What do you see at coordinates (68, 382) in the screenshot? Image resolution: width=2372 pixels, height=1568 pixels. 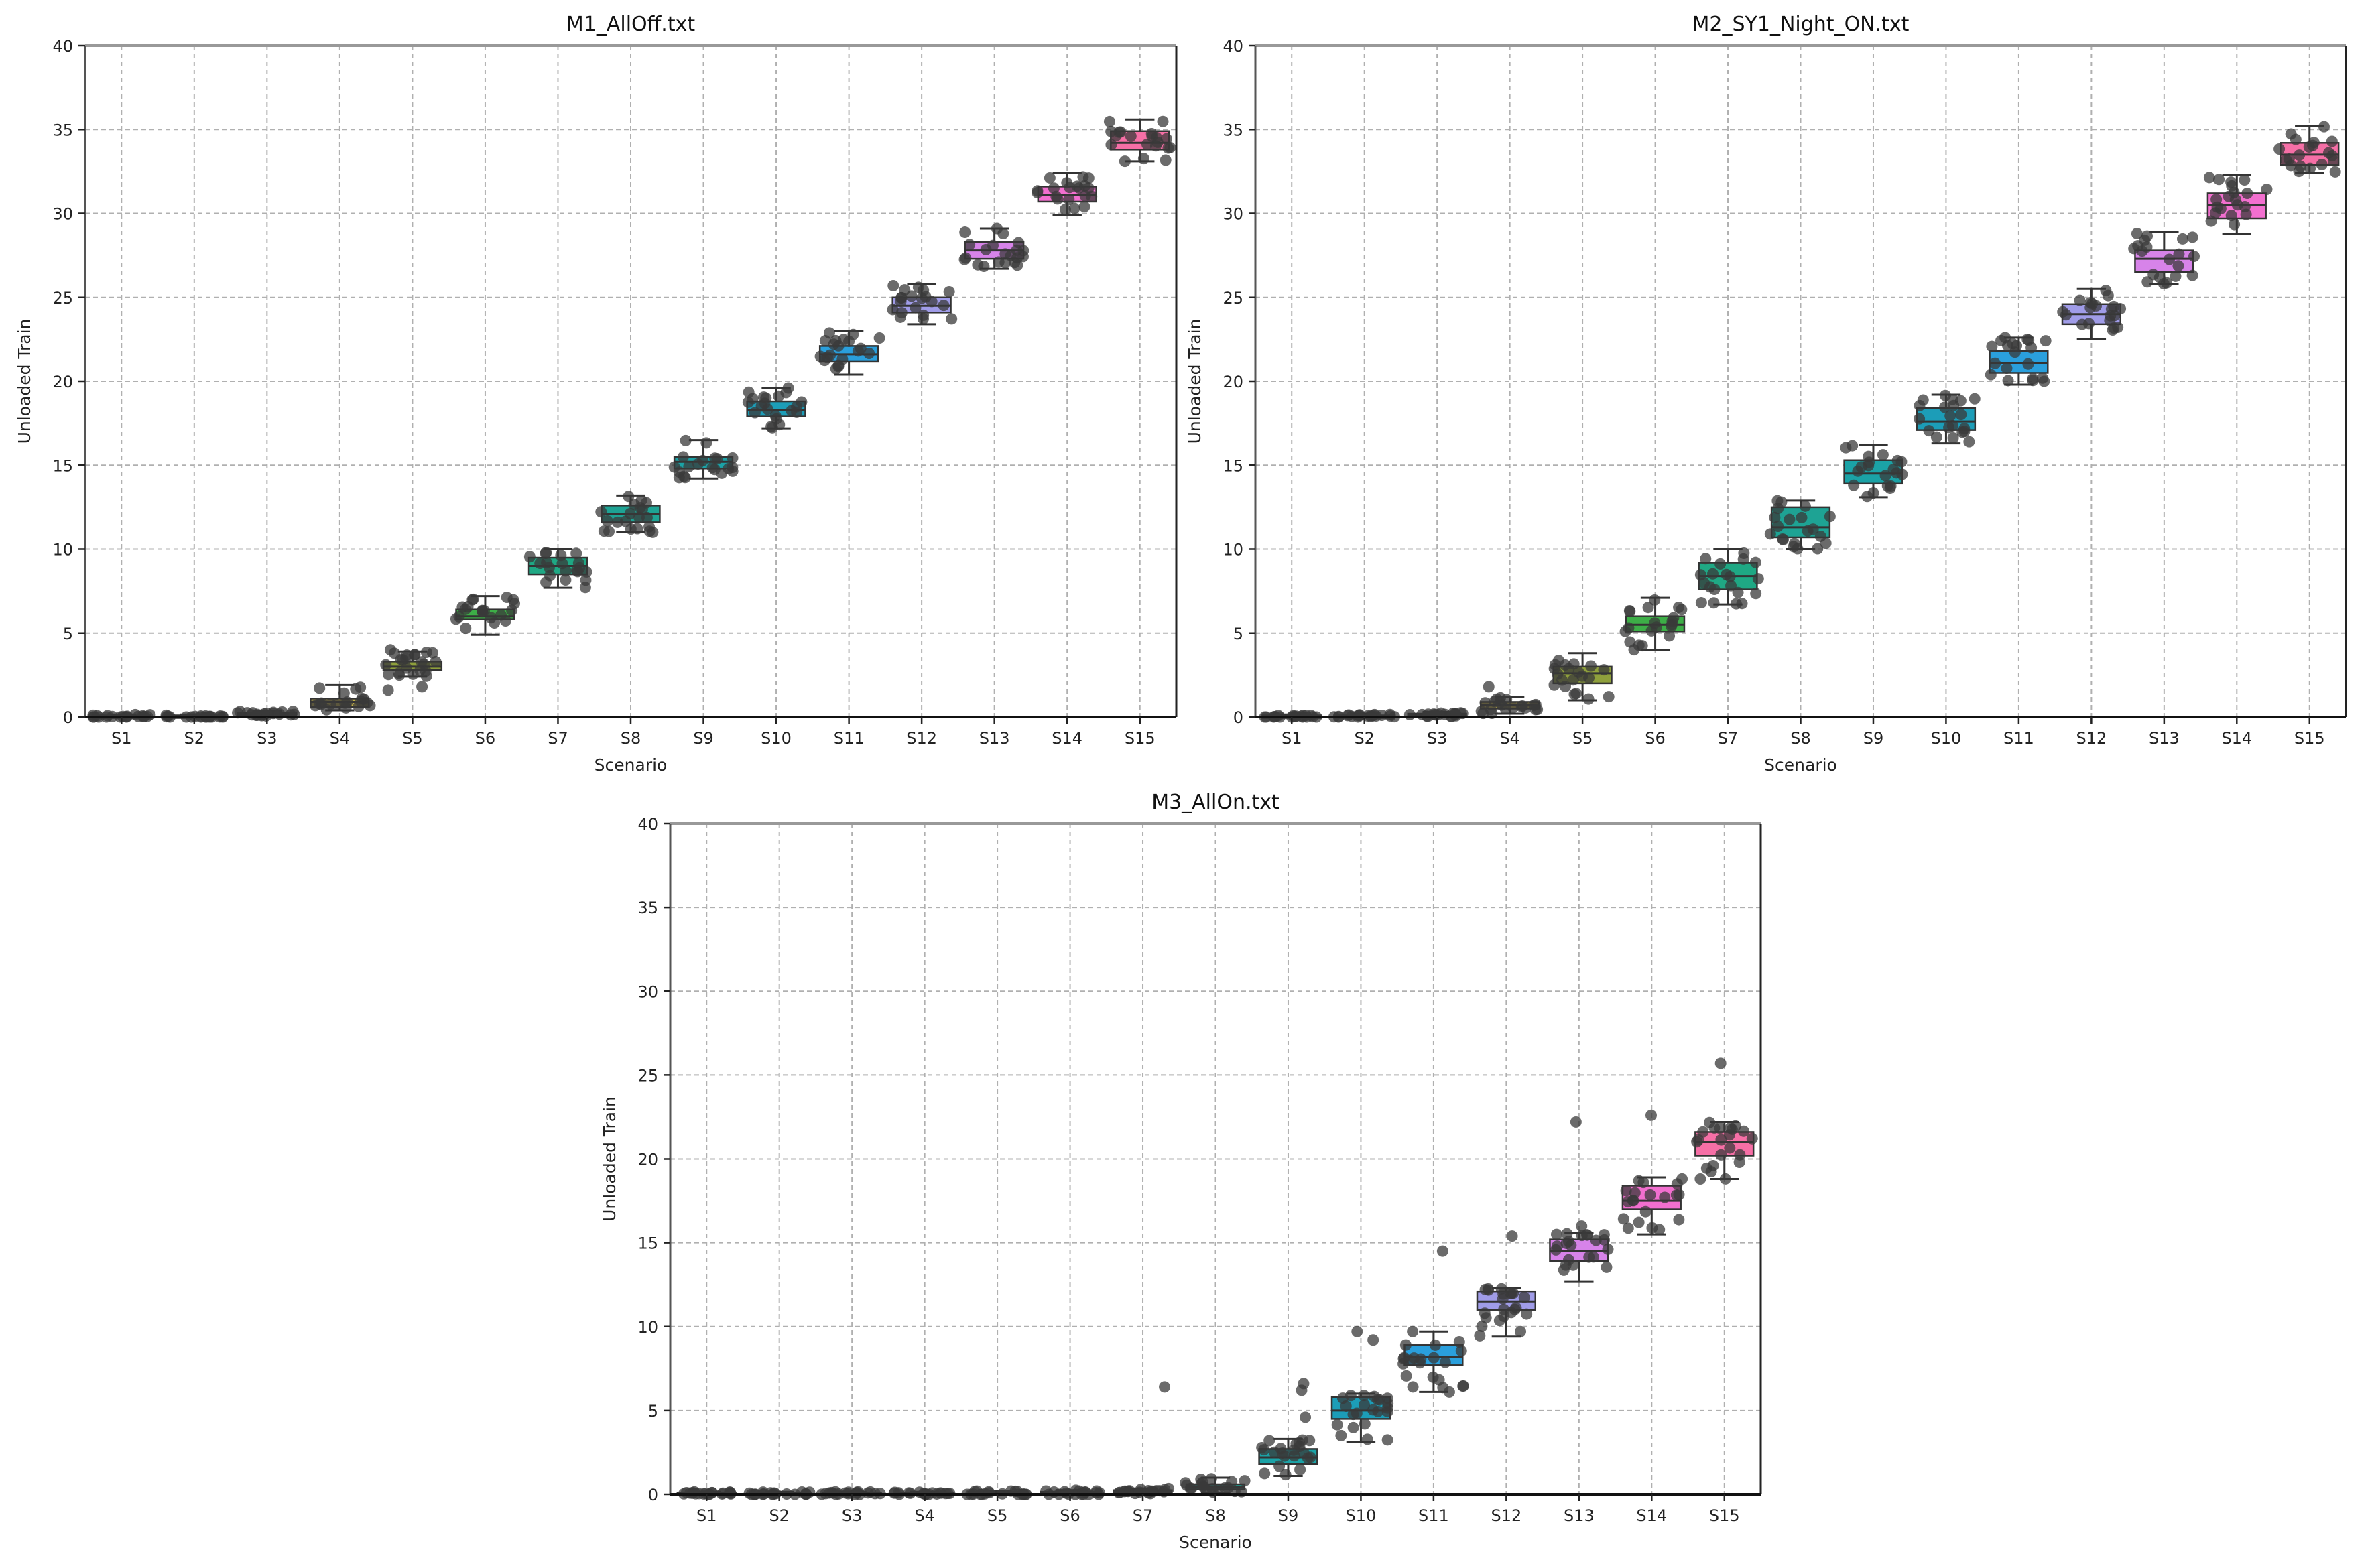 I see `y-axis-ticks: 0 5 10 15 20 25 30 35 40` at bounding box center [68, 382].